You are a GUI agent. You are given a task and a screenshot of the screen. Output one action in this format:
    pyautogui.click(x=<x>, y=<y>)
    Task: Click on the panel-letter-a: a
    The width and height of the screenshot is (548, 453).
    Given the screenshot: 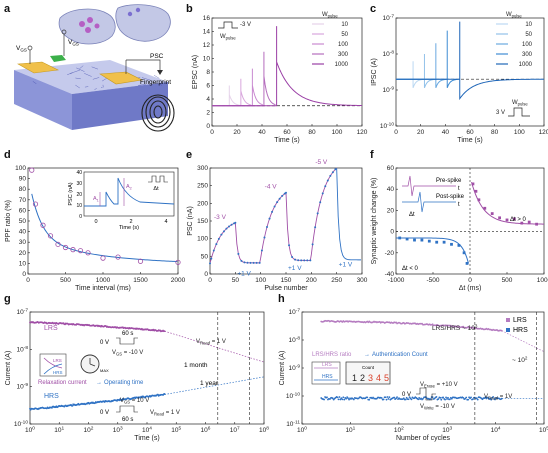 What is the action you would take?
    pyautogui.click(x=7, y=9)
    